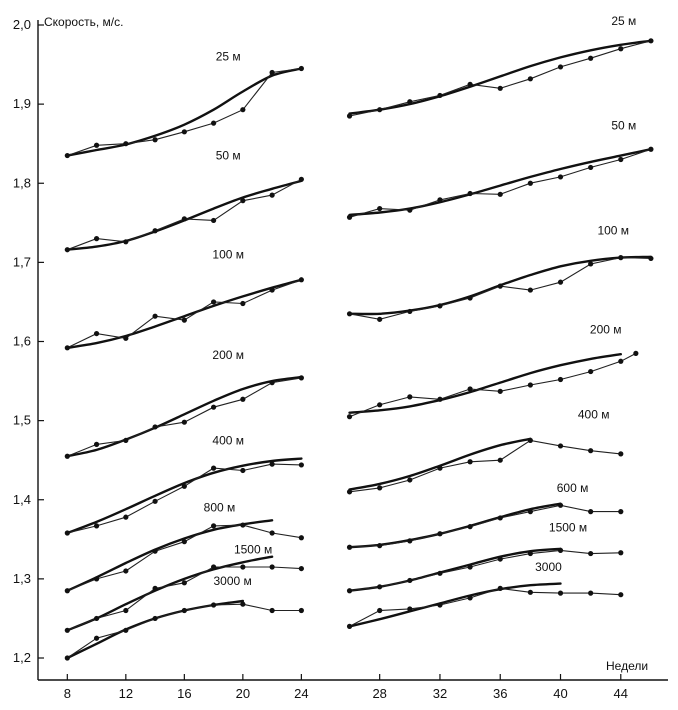 Image resolution: width=678 pixels, height=710 pixels. Describe the element at coordinates (253, 550) in the screenshot. I see `series-label: 1500 м` at that location.